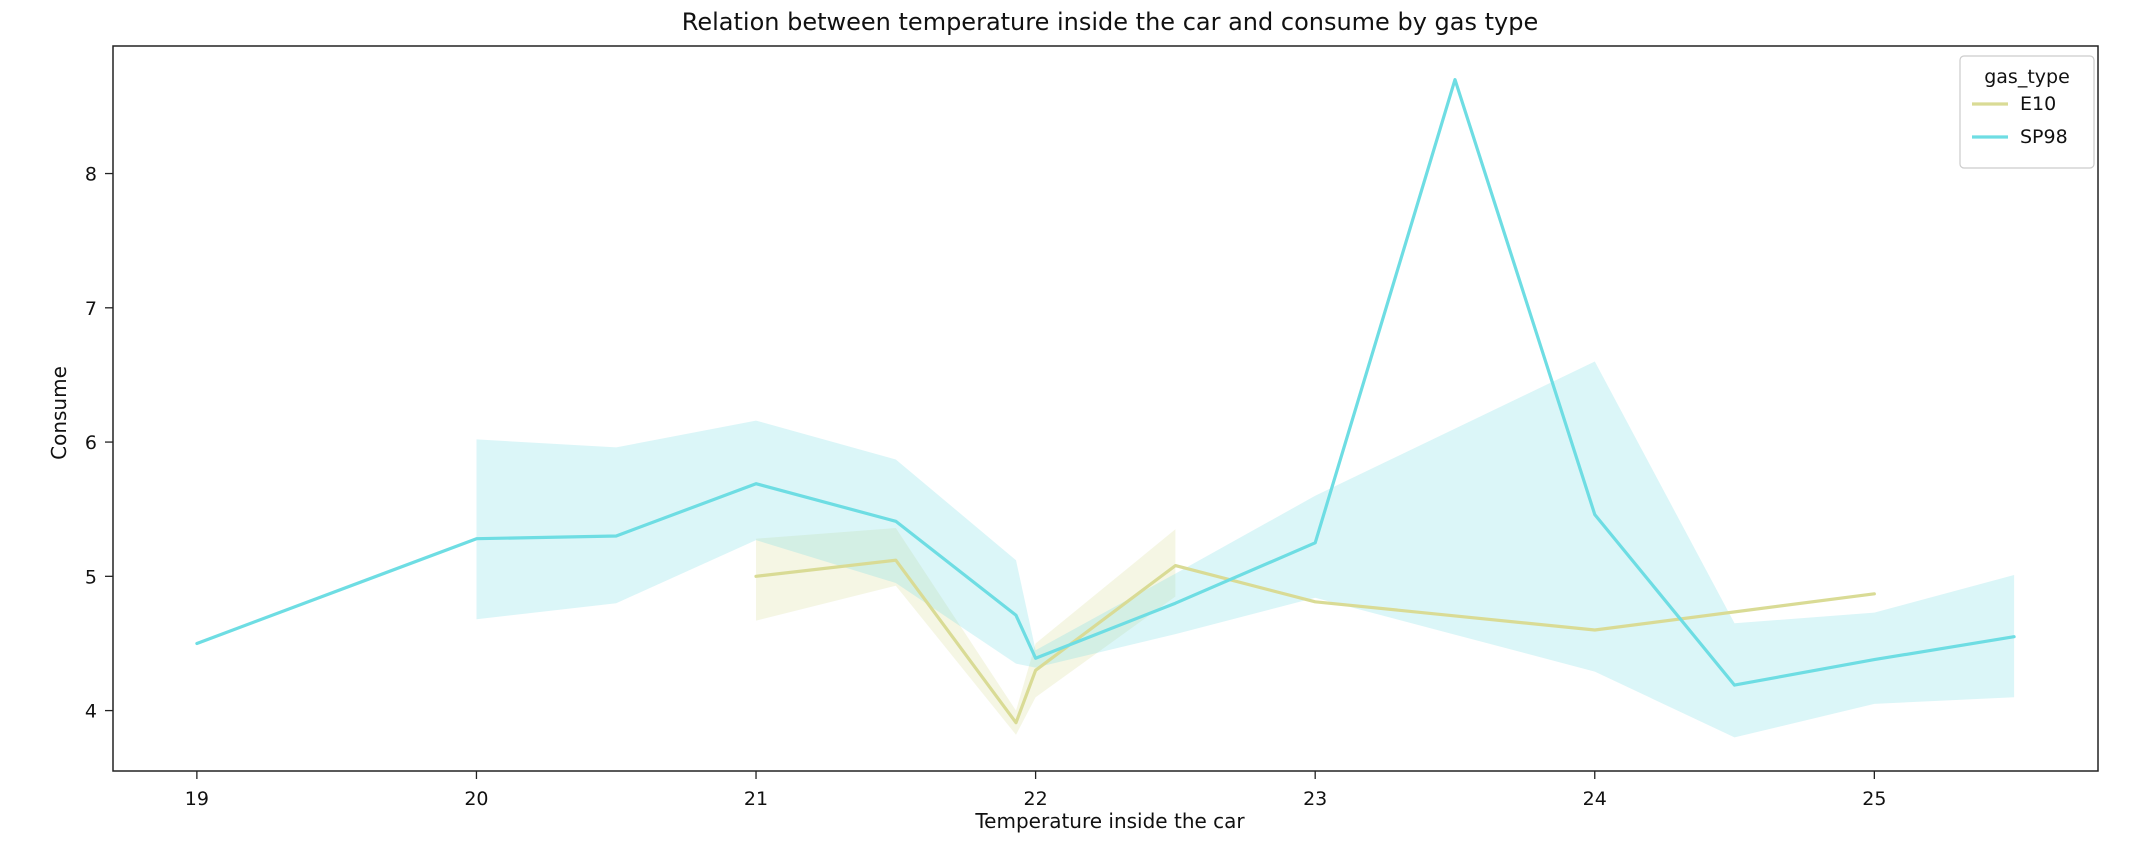 The image size is (2146, 848). Describe the element at coordinates (197, 799) in the screenshot. I see `x-tick-label: 19` at that location.